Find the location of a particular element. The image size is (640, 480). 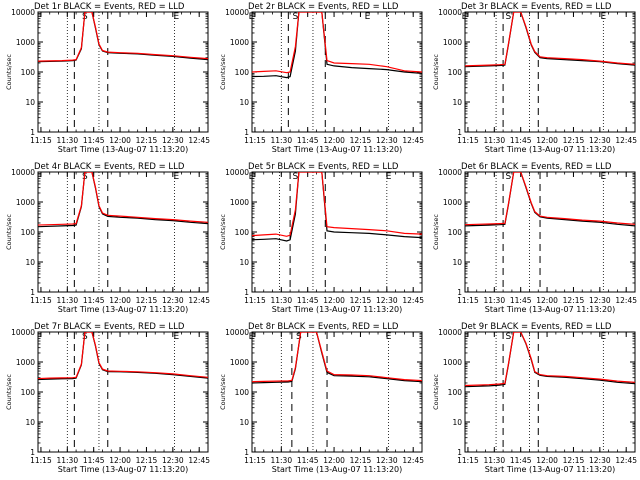

panel-title: Det 8r BLACK = Events, RED = LLD is located at coordinates (323, 327).